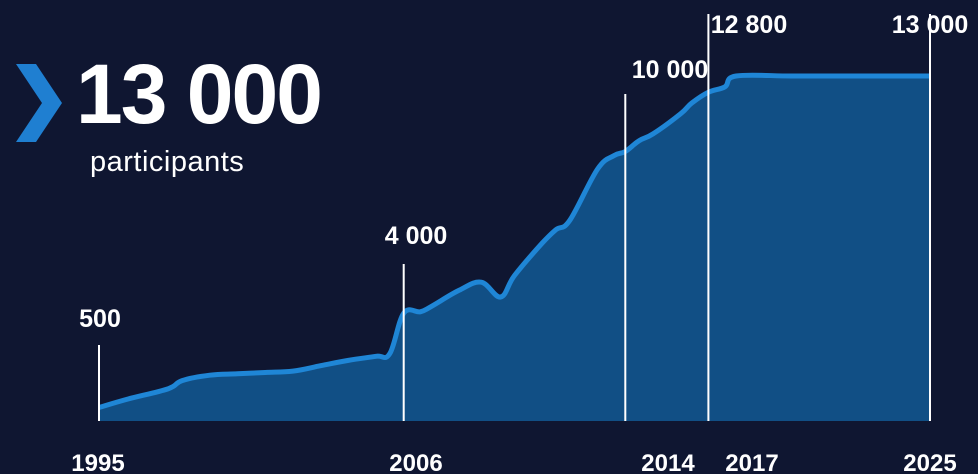 The height and width of the screenshot is (474, 978). I want to click on headline-value: 13 000, so click(199, 94).